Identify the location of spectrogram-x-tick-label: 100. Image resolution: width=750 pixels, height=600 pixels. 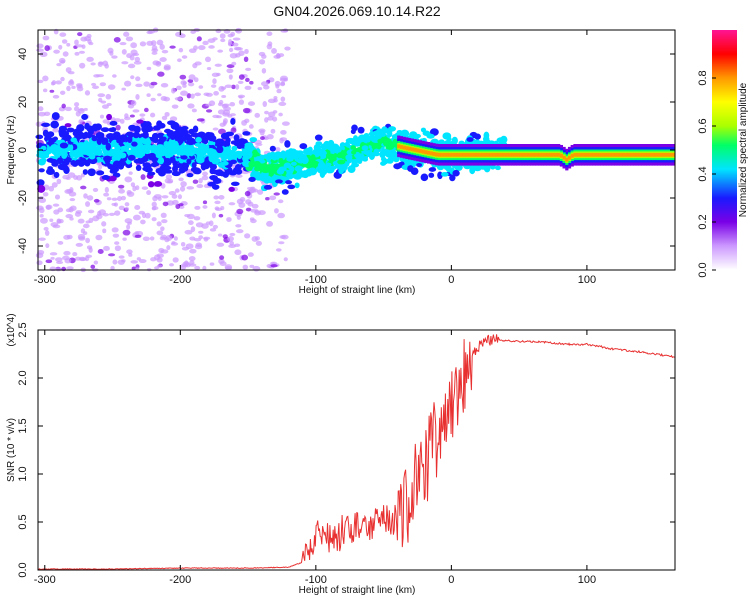
(587, 280).